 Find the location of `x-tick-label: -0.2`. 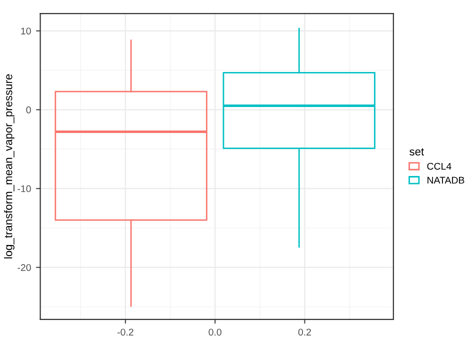

x-tick-label: -0.2 is located at coordinates (125, 332).